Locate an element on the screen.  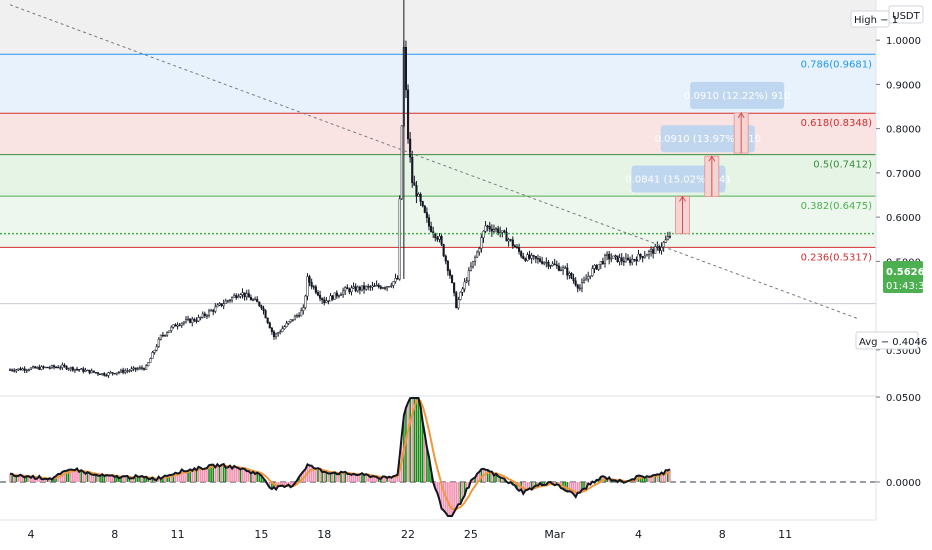
countdown-label: 01:43:33 is located at coordinates (908, 286).